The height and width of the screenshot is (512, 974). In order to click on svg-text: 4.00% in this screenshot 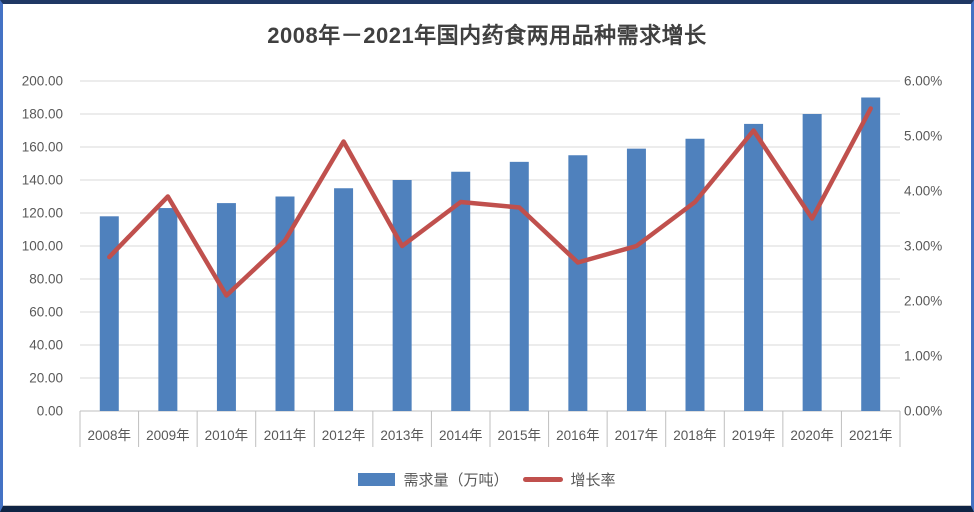, I will do `click(923, 191)`.